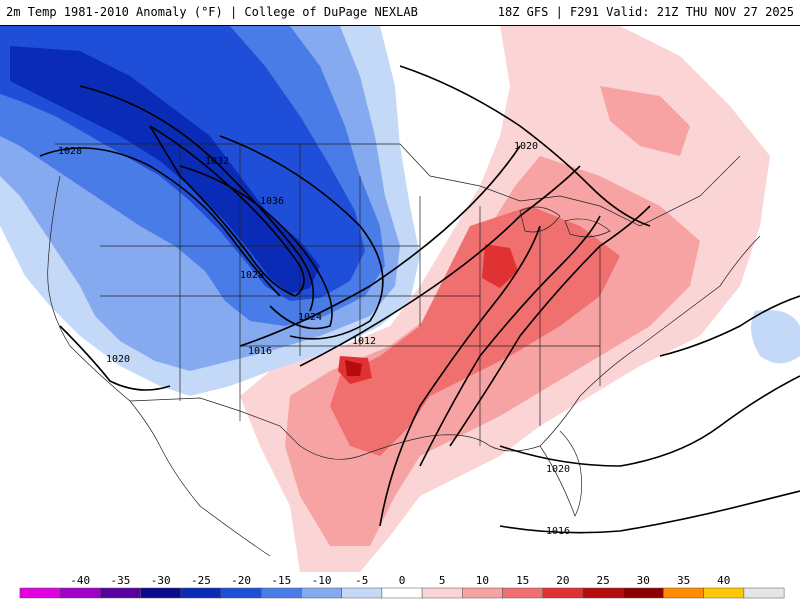  Describe the element at coordinates (645, 121) in the screenshot. I see `anomaly-fill-warm-ne` at that location.